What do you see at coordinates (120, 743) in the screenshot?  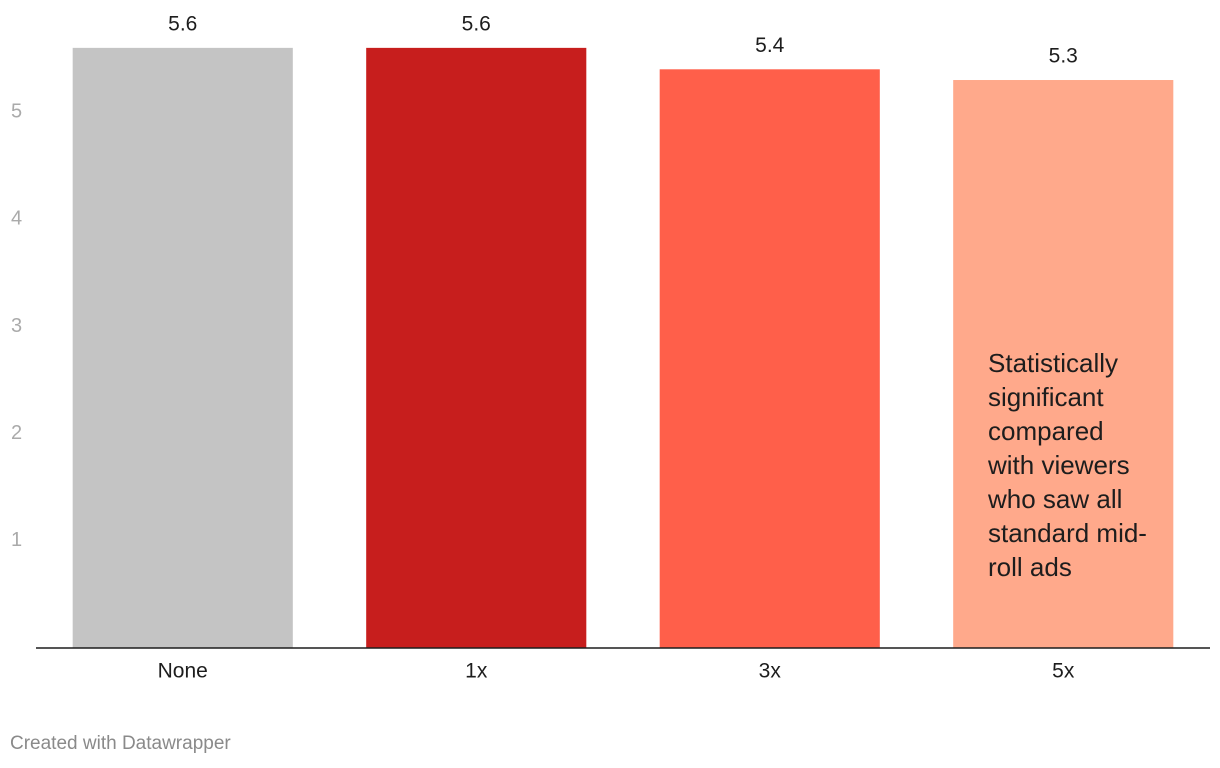 I see `credit: Created with Datawrapper` at bounding box center [120, 743].